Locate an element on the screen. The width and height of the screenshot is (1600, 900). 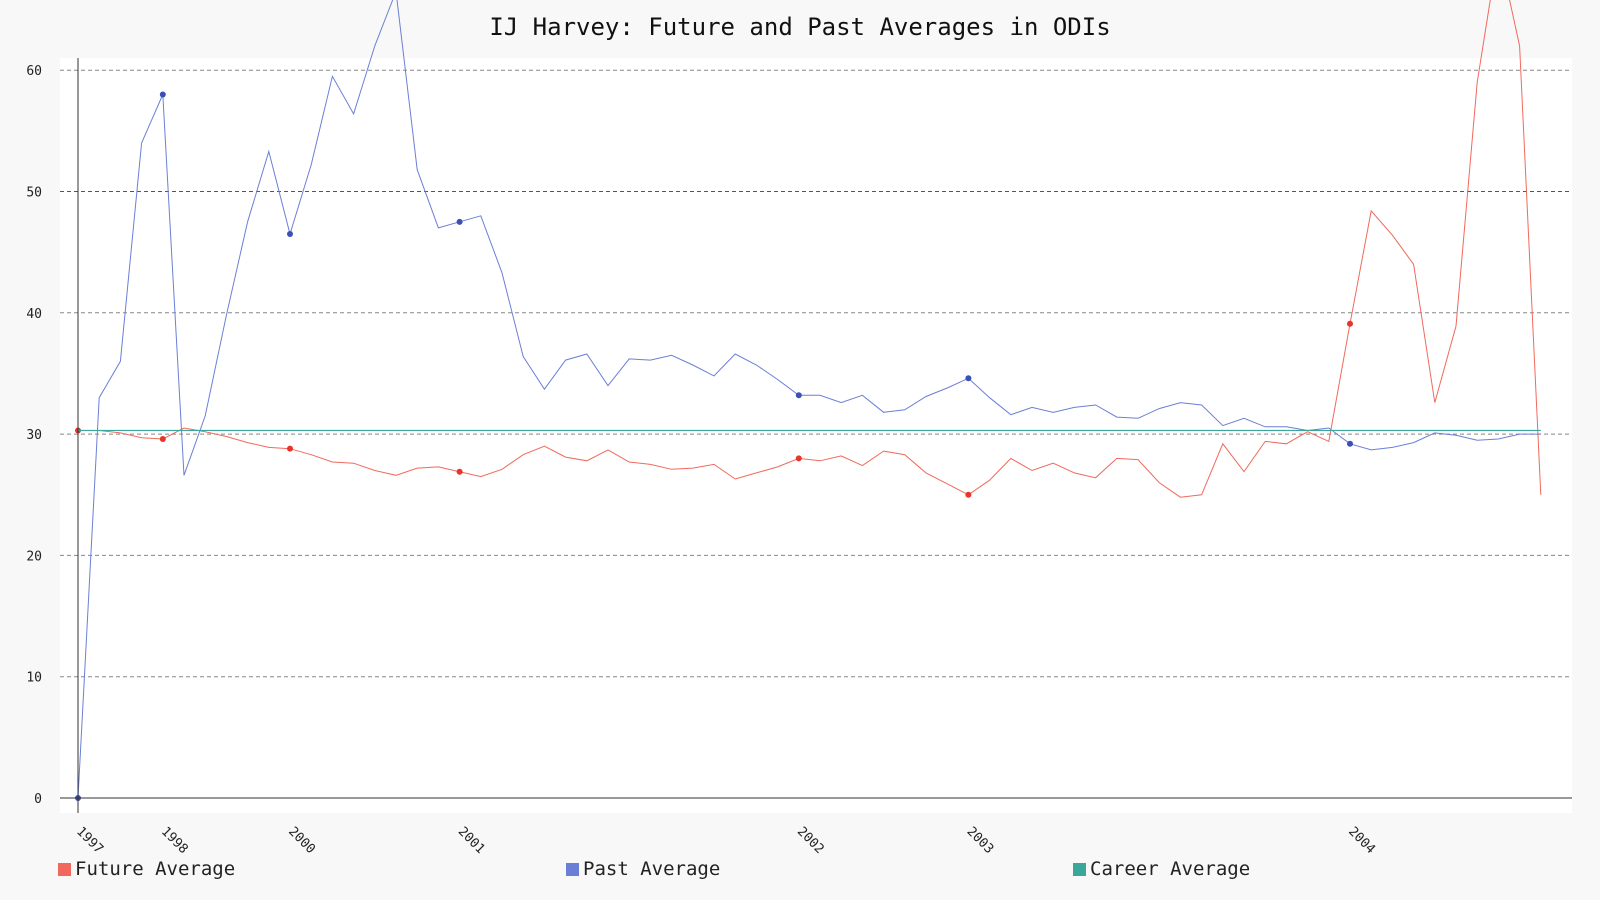
x-tick-label-2004: 2004 is located at coordinates (1361, 840).